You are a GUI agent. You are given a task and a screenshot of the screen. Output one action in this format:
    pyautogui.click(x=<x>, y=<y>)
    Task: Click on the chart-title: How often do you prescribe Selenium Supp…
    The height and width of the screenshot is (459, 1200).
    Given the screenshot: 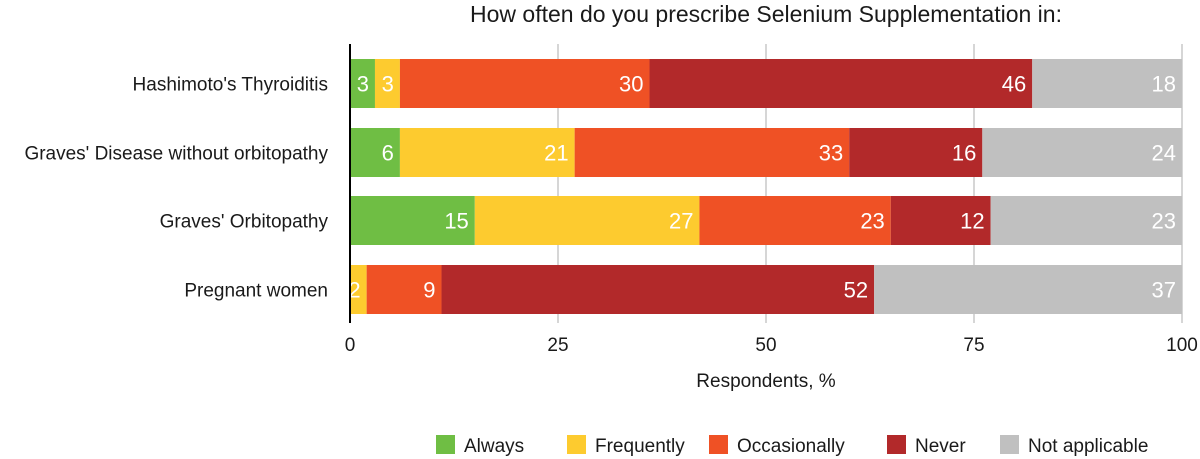 What is the action you would take?
    pyautogui.click(x=766, y=14)
    